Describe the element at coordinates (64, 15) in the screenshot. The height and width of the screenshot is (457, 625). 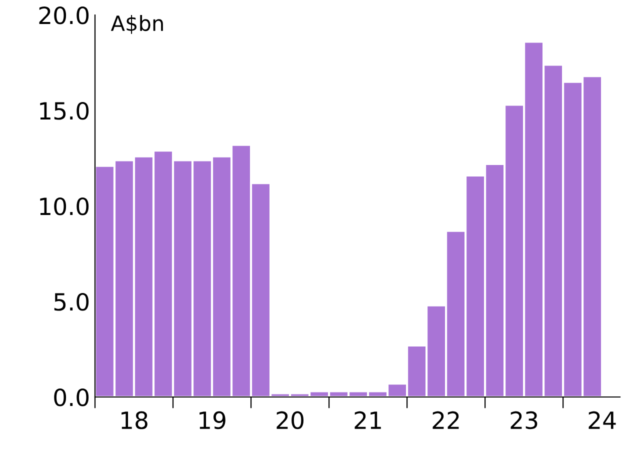
I see `y-tick-label: 20.0` at that location.